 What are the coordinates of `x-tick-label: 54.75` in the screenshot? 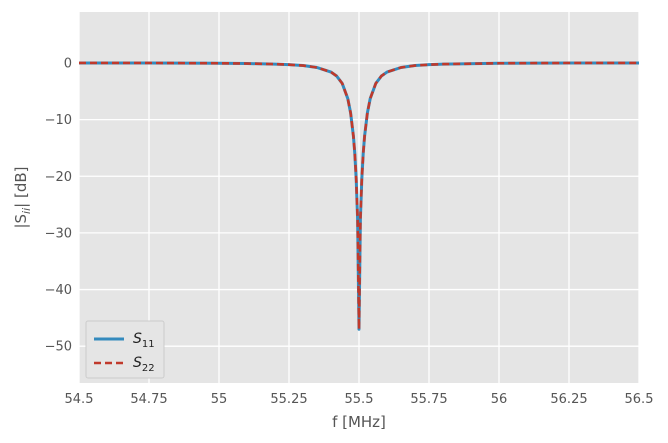 It's located at (148, 399).